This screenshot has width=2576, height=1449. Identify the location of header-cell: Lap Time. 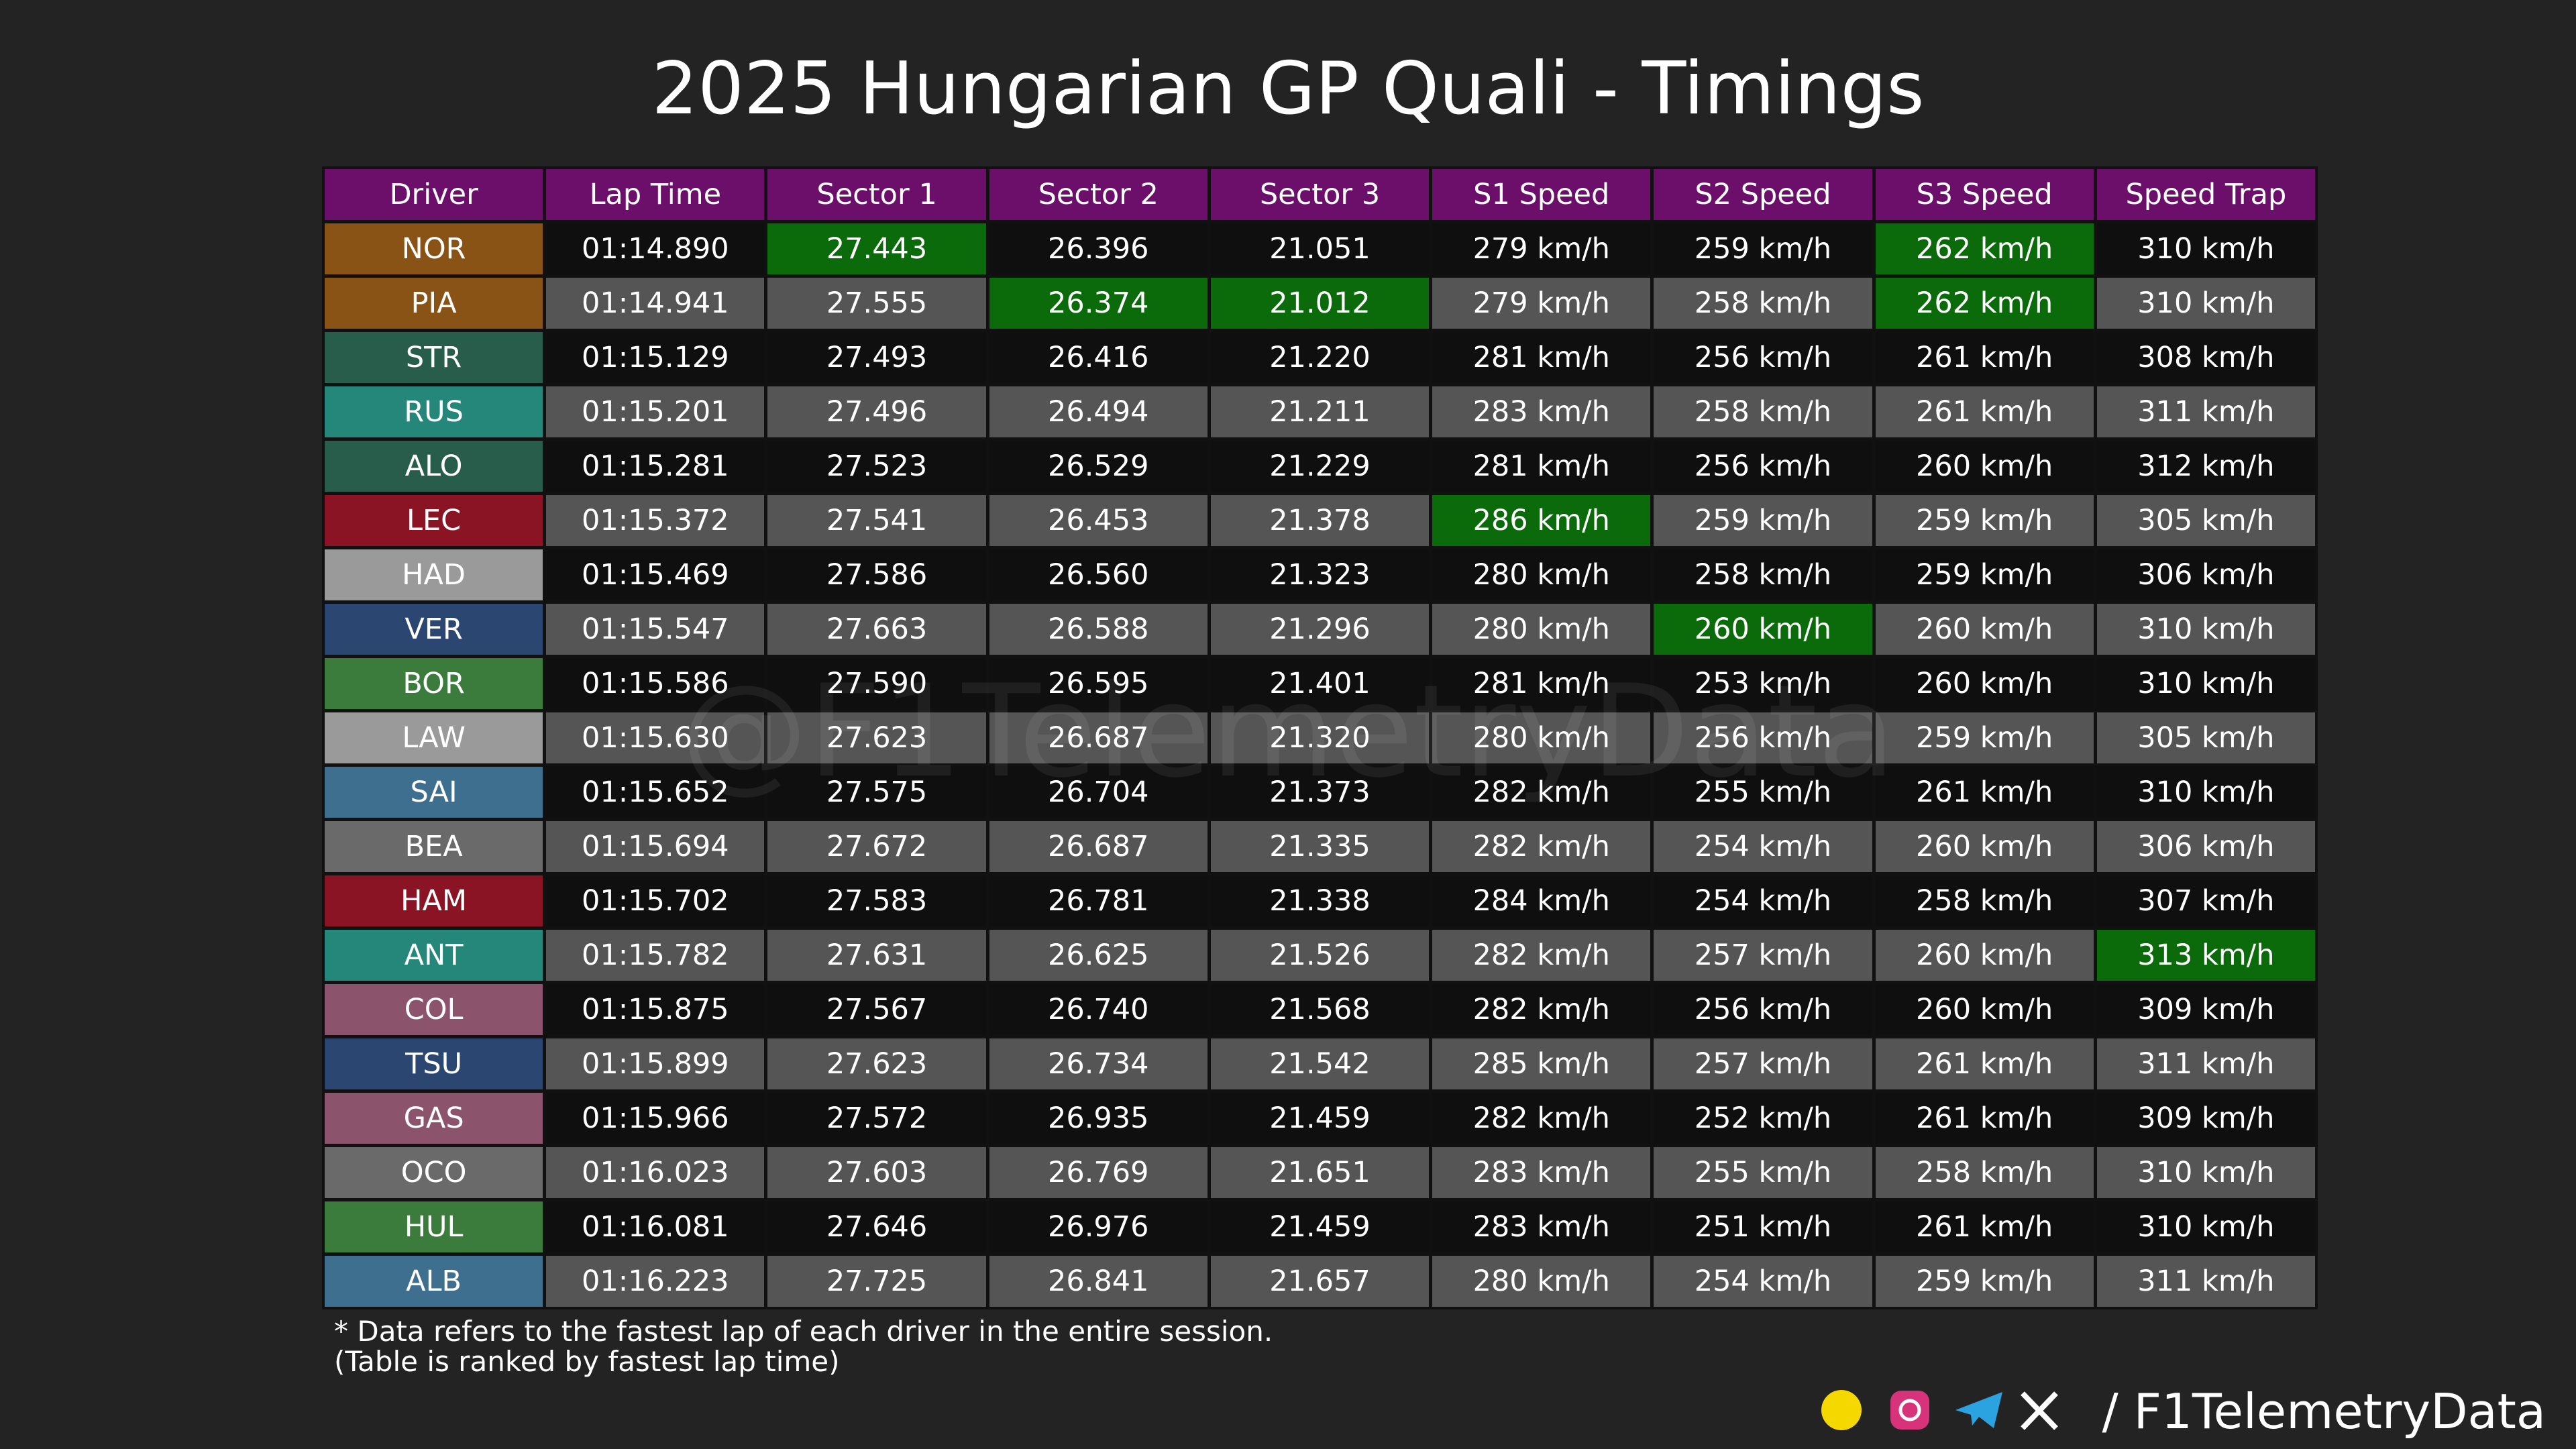
(655, 194).